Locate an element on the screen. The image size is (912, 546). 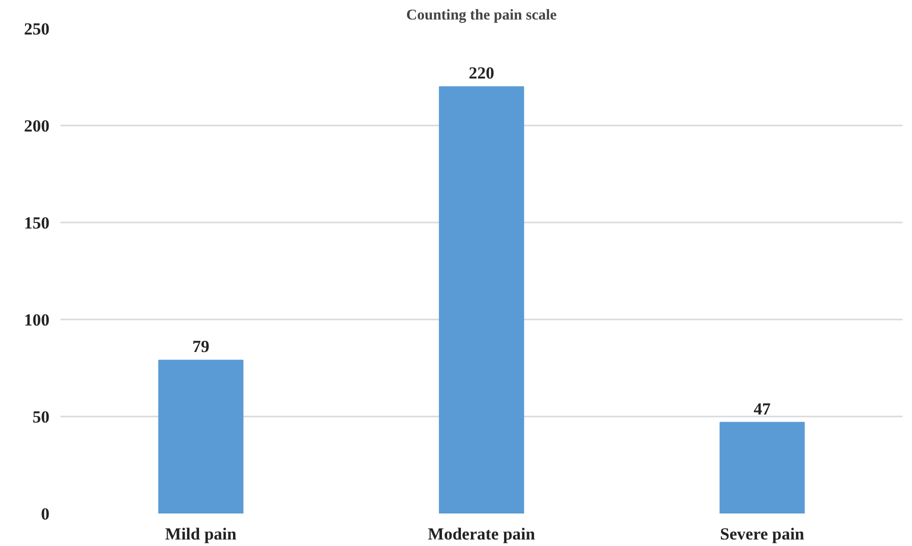
x-tick-label: Mild pain is located at coordinates (201, 534).